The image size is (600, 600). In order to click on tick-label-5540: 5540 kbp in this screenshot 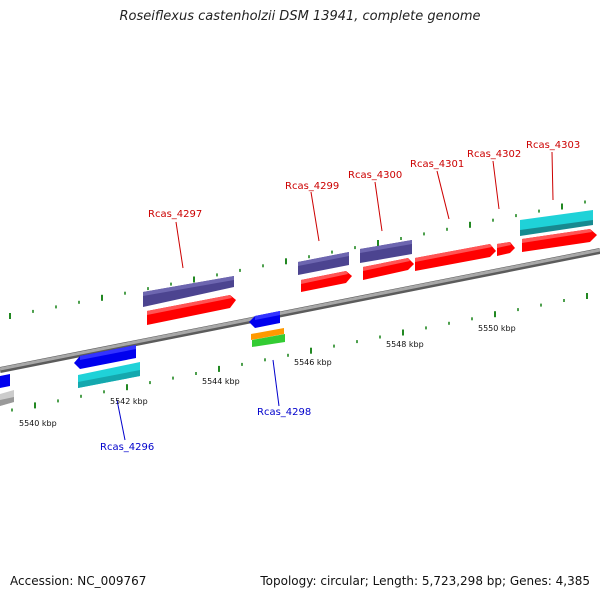, I will do `click(38, 423)`.